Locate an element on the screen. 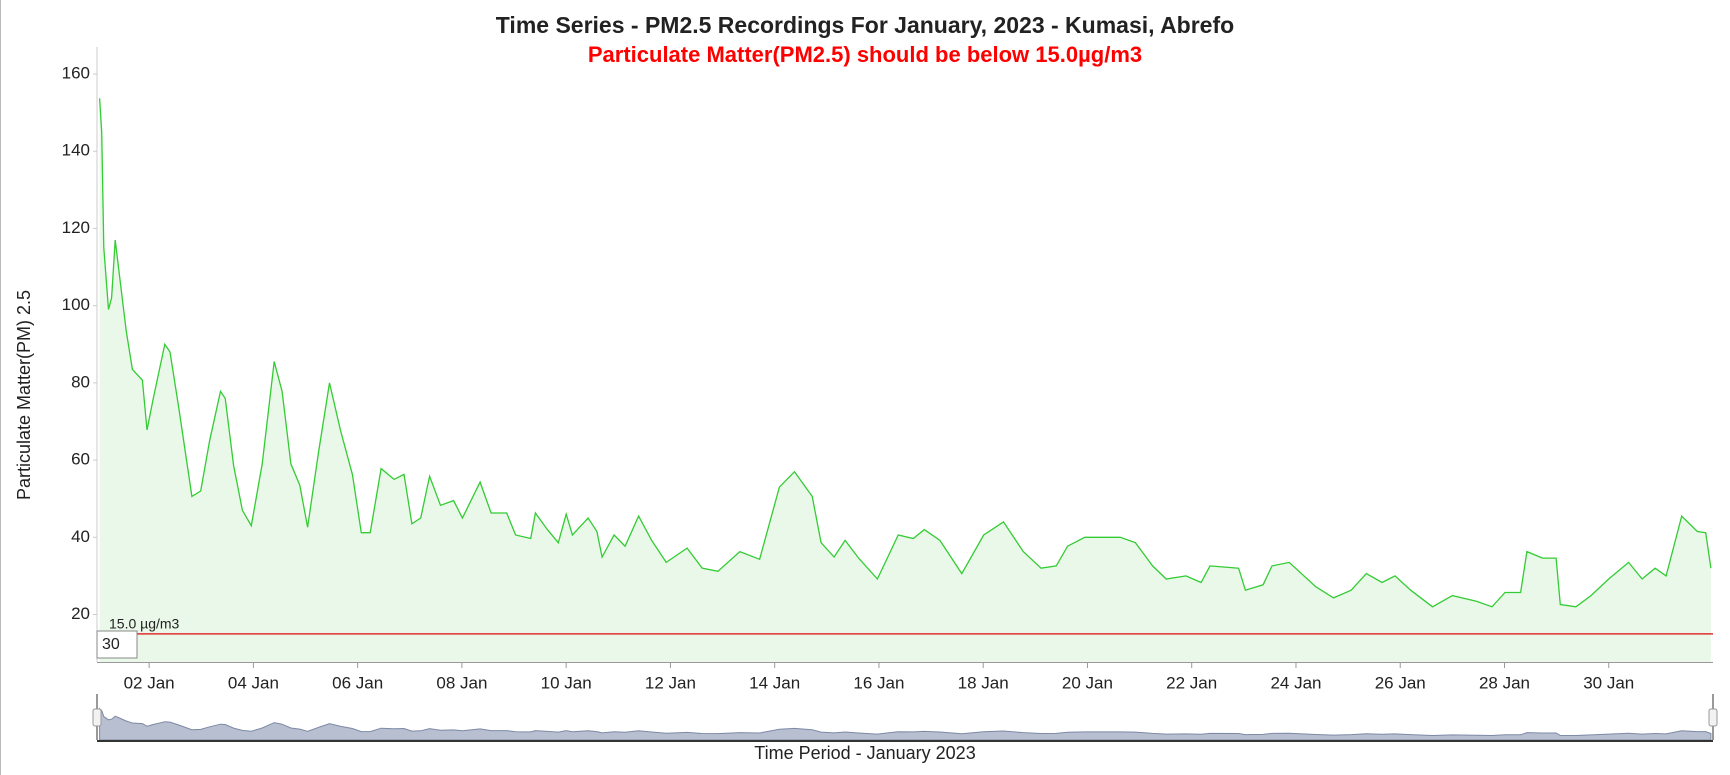 Image resolution: width=1730 pixels, height=775 pixels. x-tick-label: 12 Jan is located at coordinates (670, 682).